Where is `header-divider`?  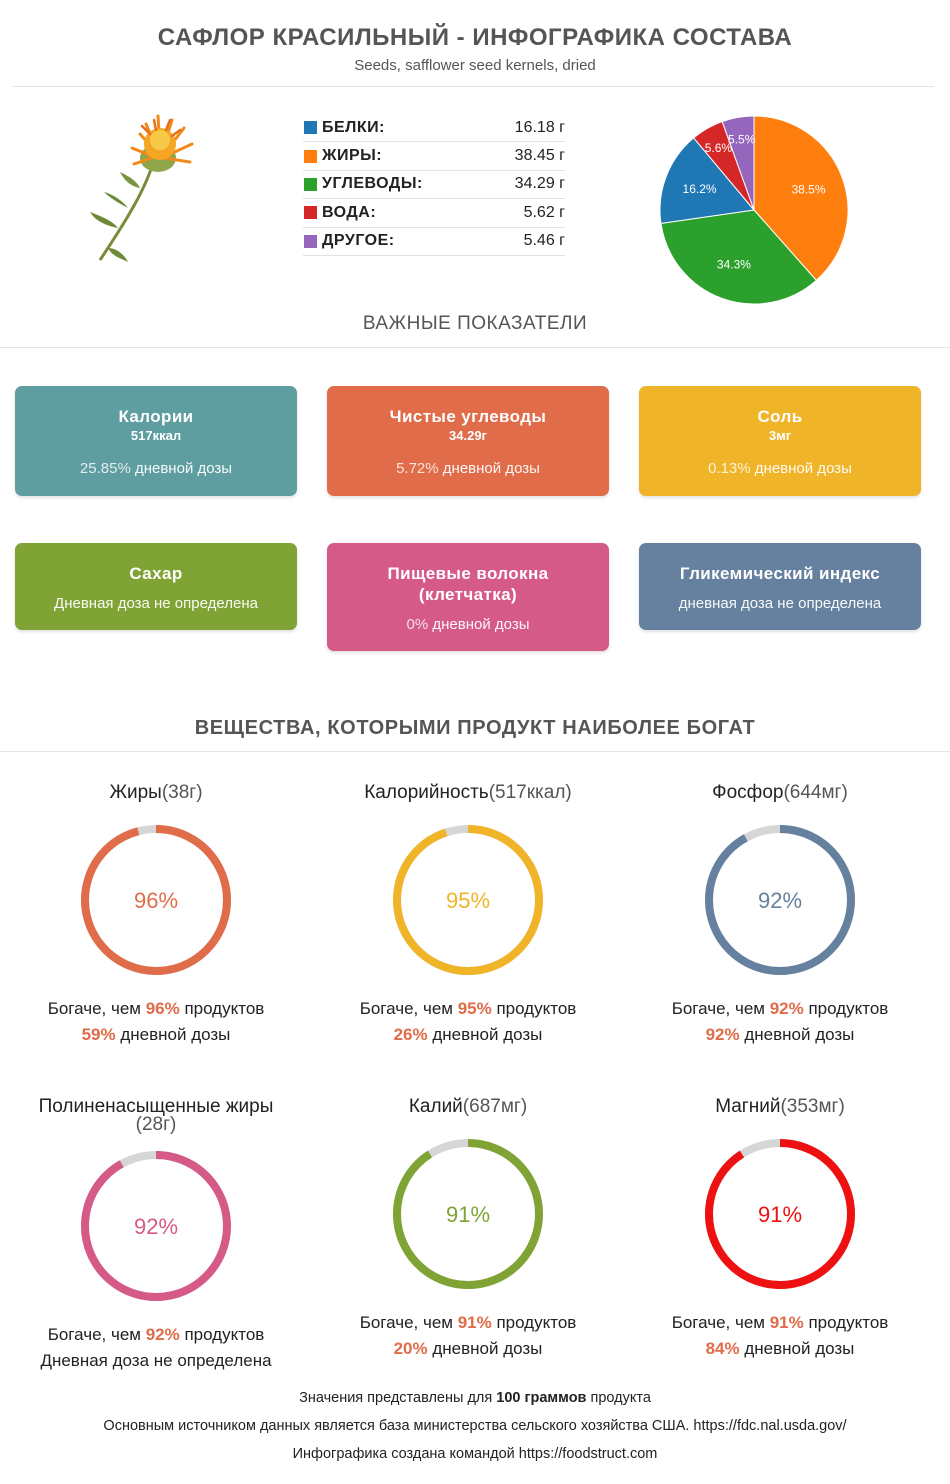 header-divider is located at coordinates (473, 86).